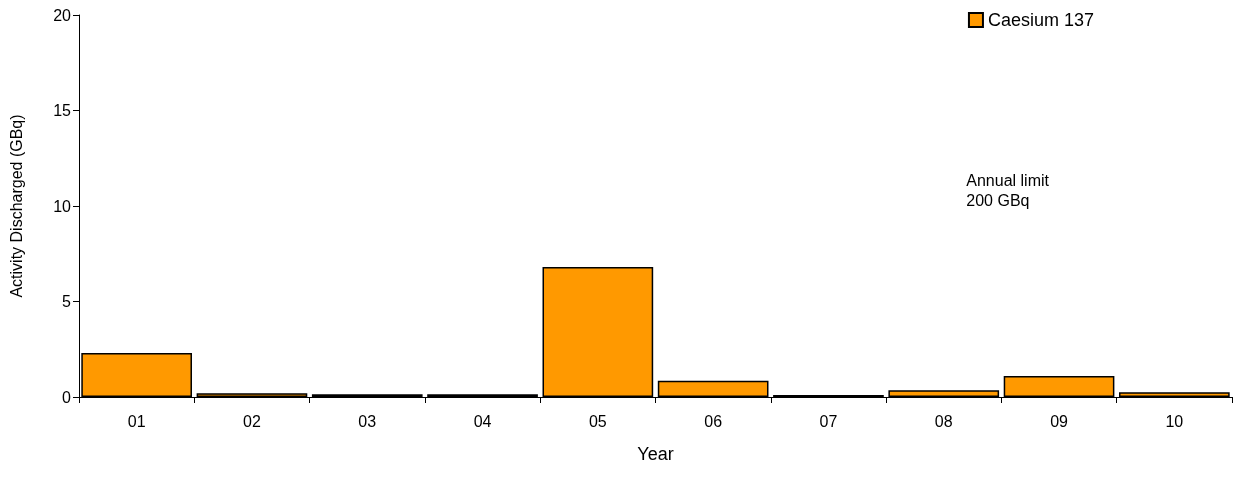 This screenshot has height=477, width=1239. I want to click on x-tick-label: 01, so click(136, 421).